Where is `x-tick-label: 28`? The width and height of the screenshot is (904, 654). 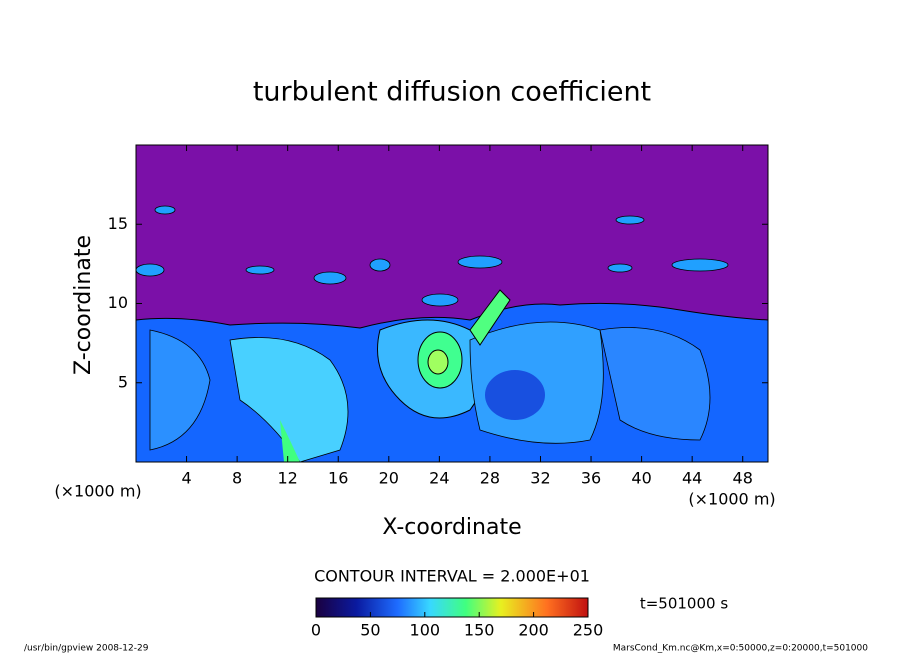
x-tick-label: 28 is located at coordinates (490, 478).